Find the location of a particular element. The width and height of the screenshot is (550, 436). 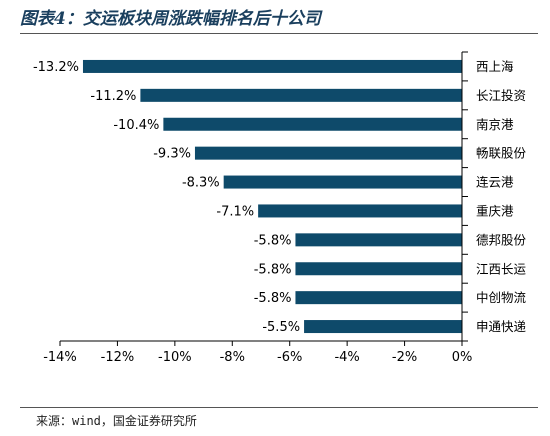

category-label: 西上海 is located at coordinates (495, 66).